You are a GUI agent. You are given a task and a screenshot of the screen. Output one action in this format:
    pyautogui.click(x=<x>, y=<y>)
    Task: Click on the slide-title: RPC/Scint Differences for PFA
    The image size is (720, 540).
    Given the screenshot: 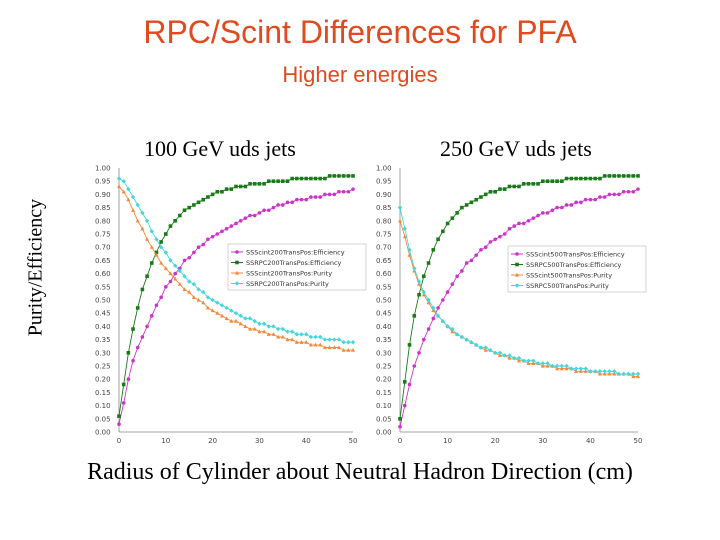 What is the action you would take?
    pyautogui.click(x=360, y=32)
    